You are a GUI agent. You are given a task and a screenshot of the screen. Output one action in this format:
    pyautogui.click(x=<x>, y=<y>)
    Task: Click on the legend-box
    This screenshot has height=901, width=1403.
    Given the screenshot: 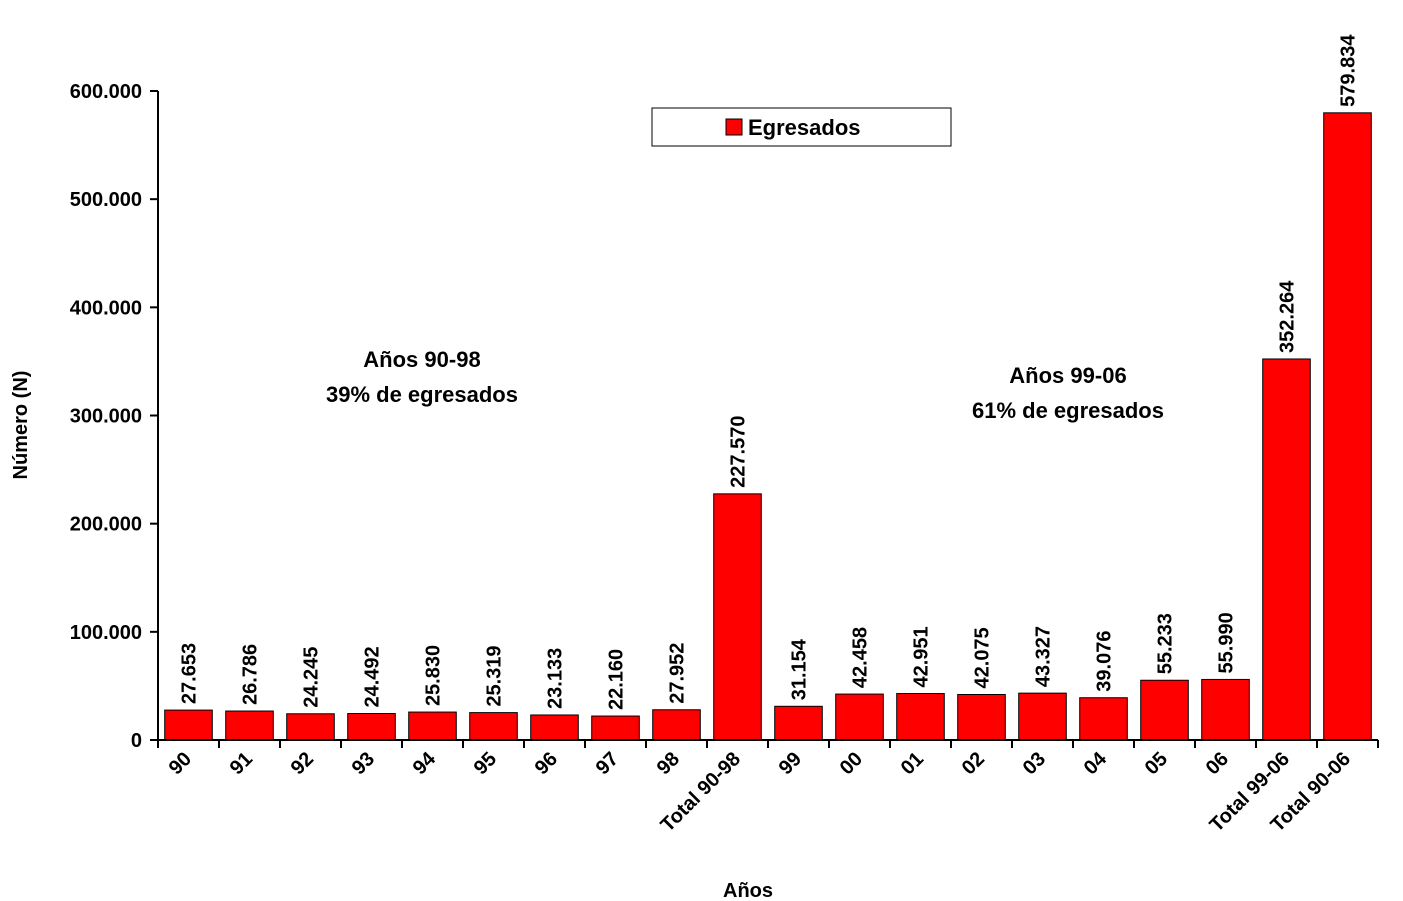 What is the action you would take?
    pyautogui.click(x=801, y=127)
    